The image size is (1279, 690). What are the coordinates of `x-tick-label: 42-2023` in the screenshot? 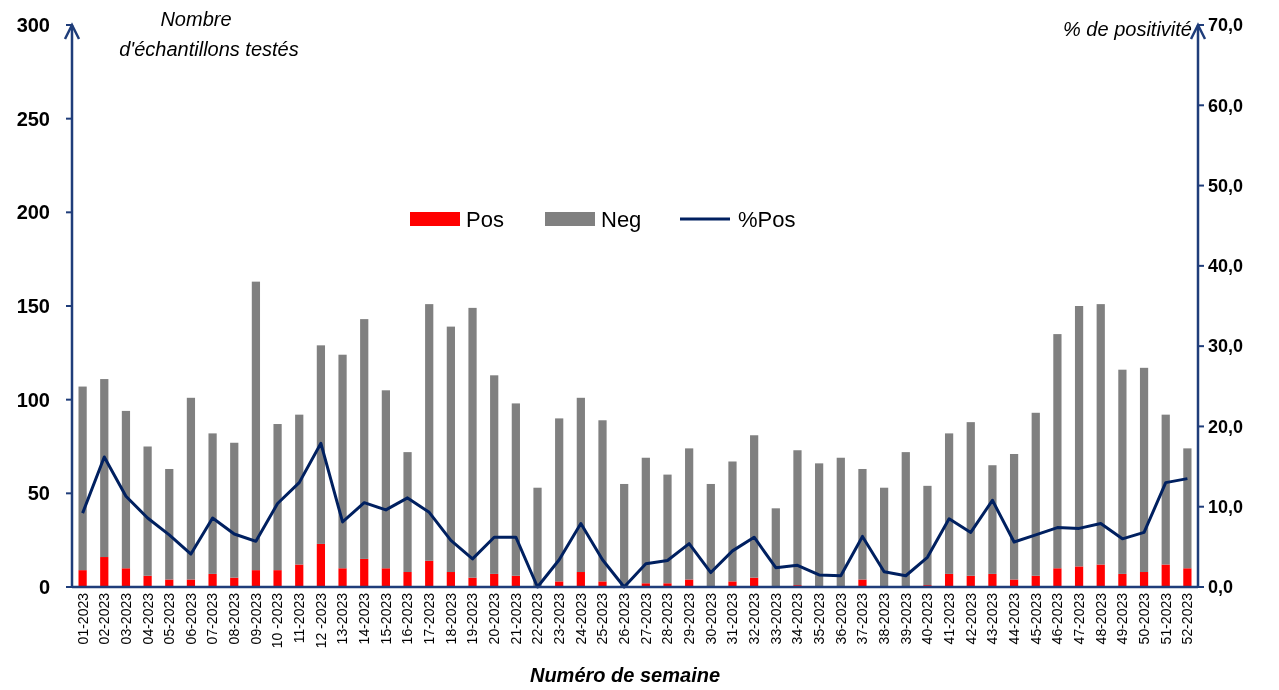 It's located at (970, 618).